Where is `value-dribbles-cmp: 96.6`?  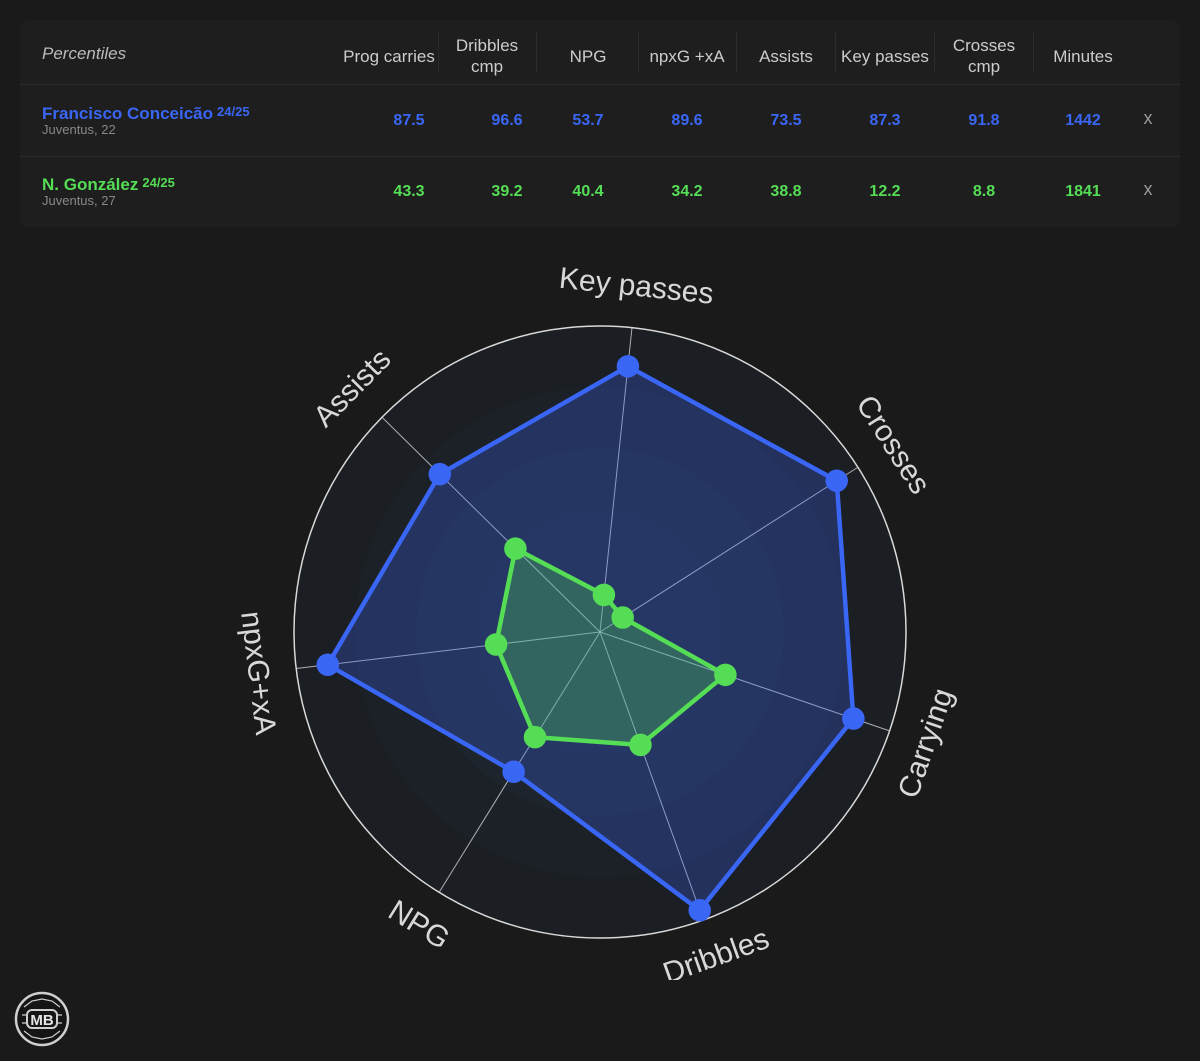 value-dribbles-cmp: 96.6 is located at coordinates (507, 120).